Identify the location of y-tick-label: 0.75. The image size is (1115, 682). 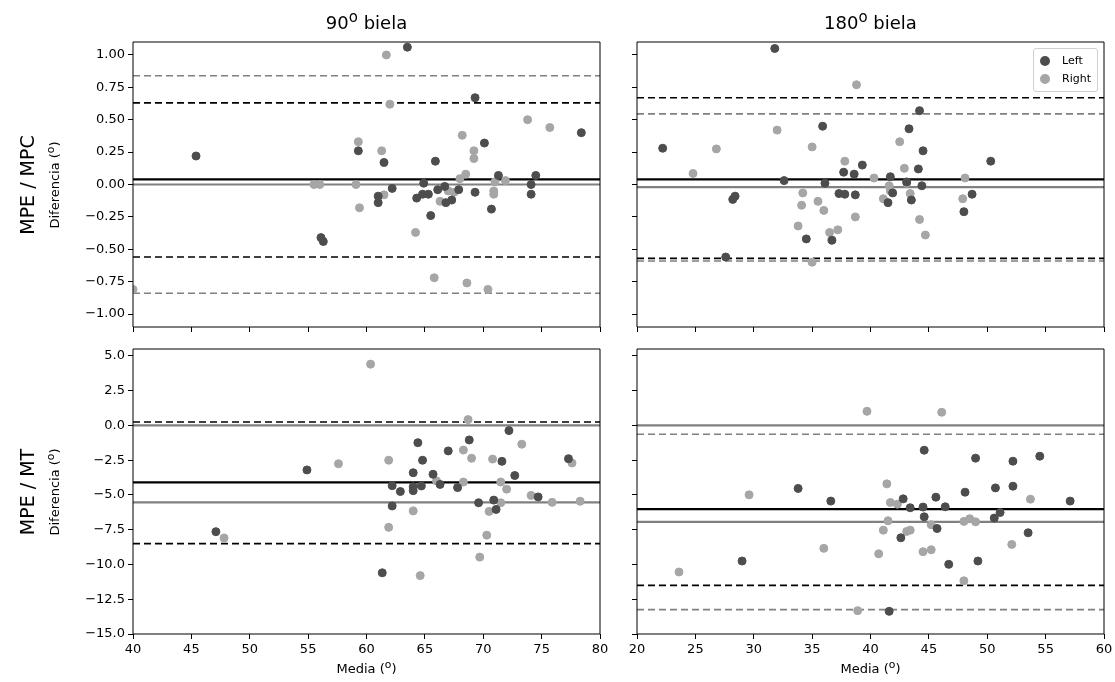
(110, 86).